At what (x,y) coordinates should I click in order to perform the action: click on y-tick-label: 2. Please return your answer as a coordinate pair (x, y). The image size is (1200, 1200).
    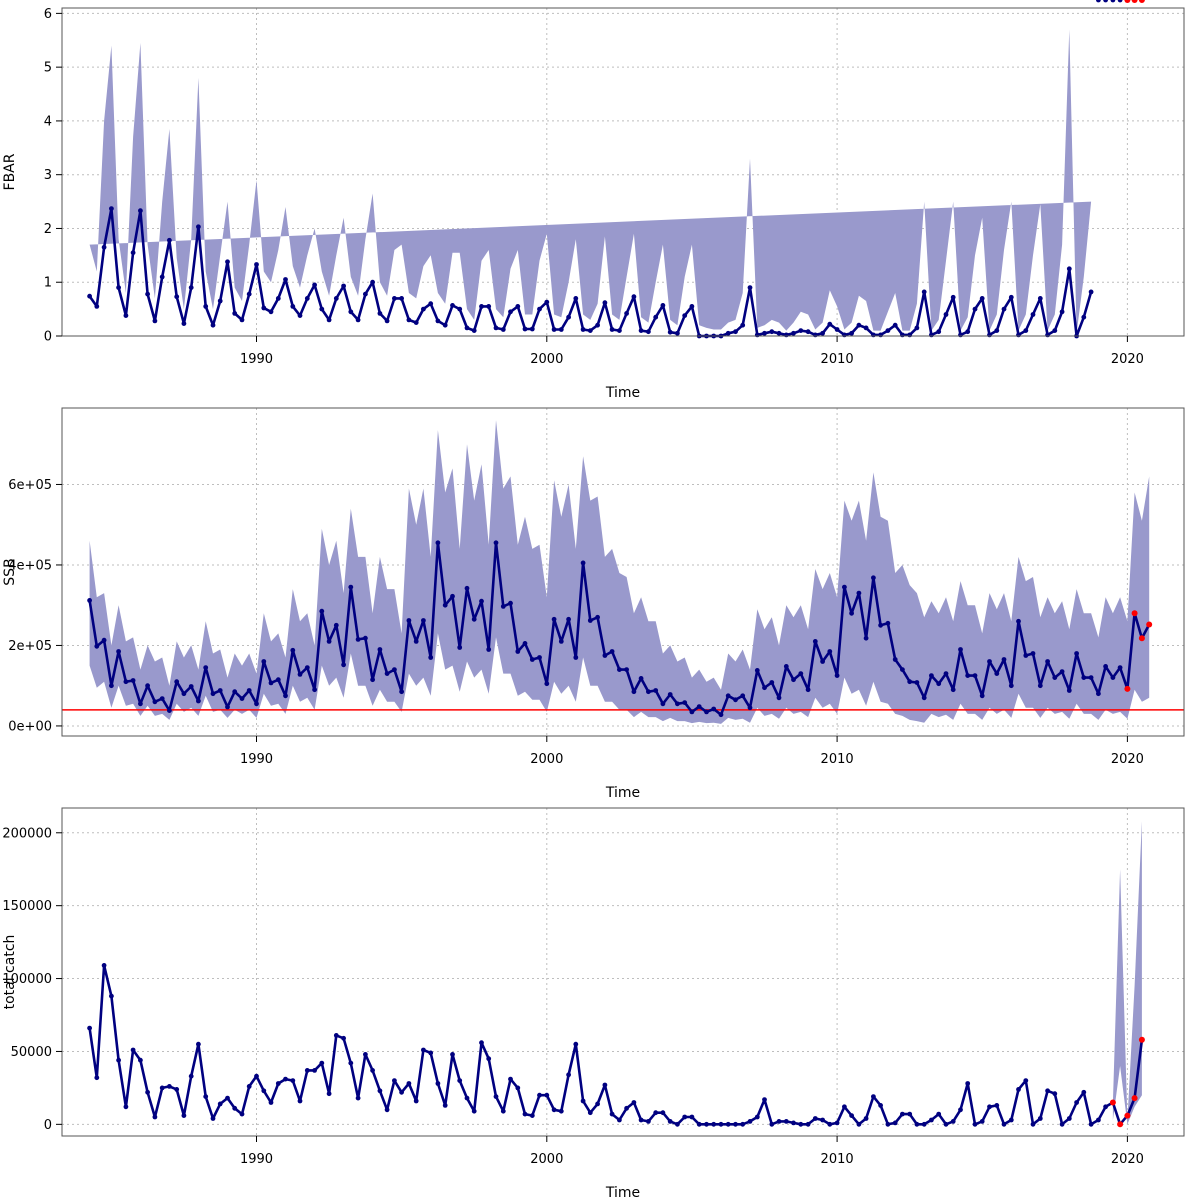
    Looking at the image, I should click on (48, 229).